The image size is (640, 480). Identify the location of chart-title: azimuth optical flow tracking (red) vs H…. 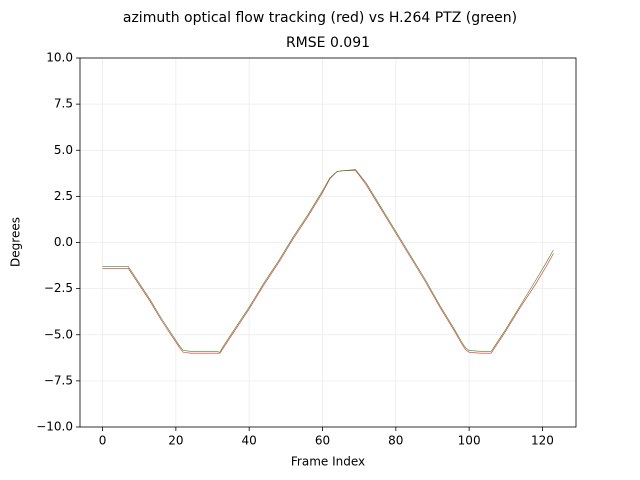
(320, 18).